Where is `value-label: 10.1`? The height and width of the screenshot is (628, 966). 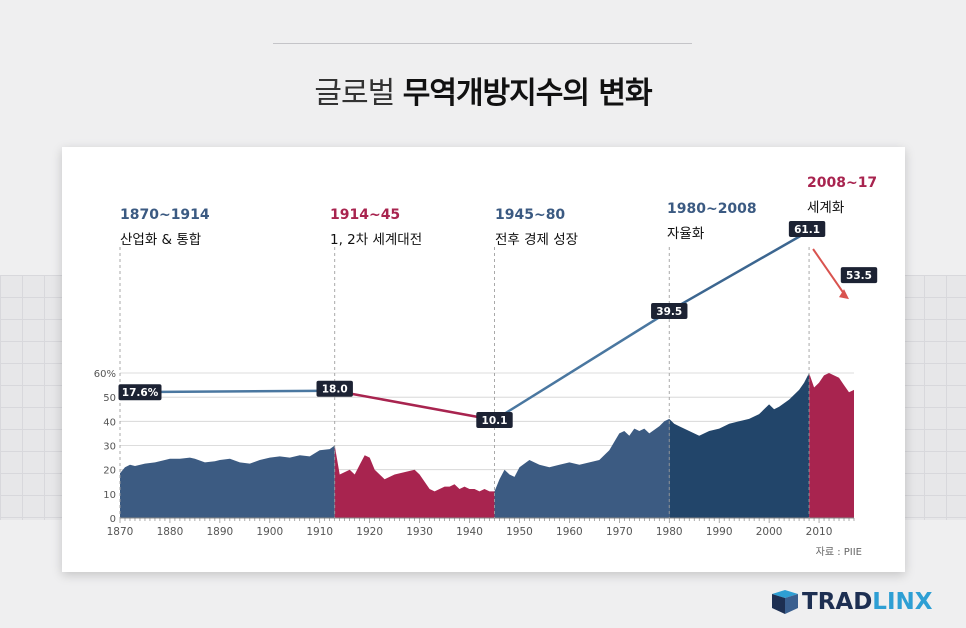 value-label: 10.1 is located at coordinates (494, 420).